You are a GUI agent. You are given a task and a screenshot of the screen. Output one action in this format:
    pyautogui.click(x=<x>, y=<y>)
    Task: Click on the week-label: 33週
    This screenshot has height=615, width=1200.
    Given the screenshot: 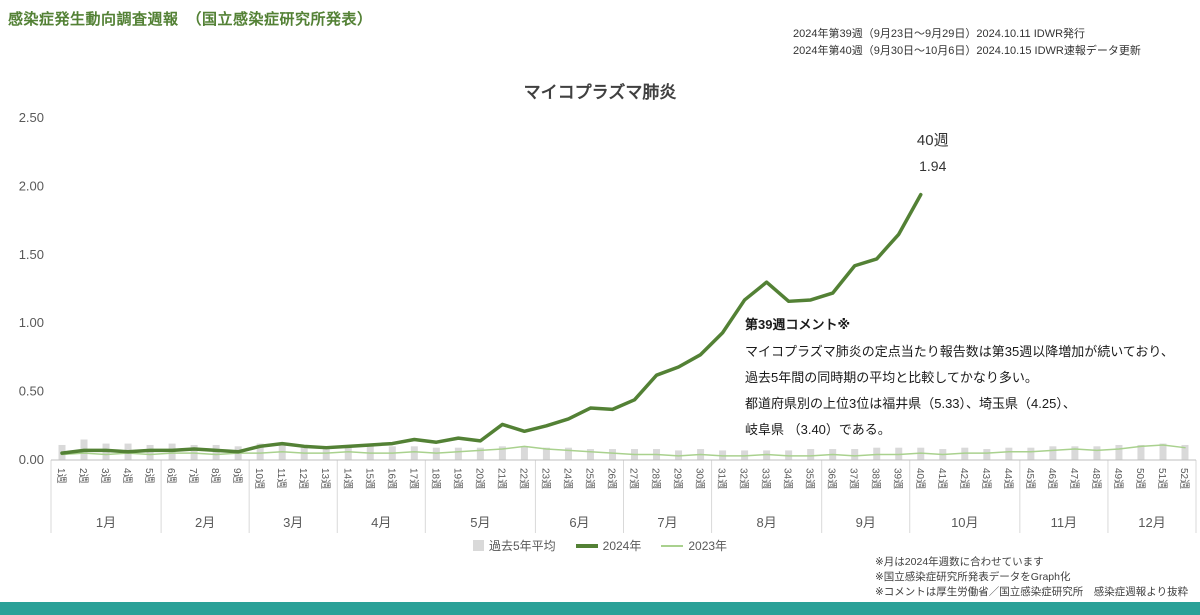 What is the action you would take?
    pyautogui.click(x=766, y=478)
    